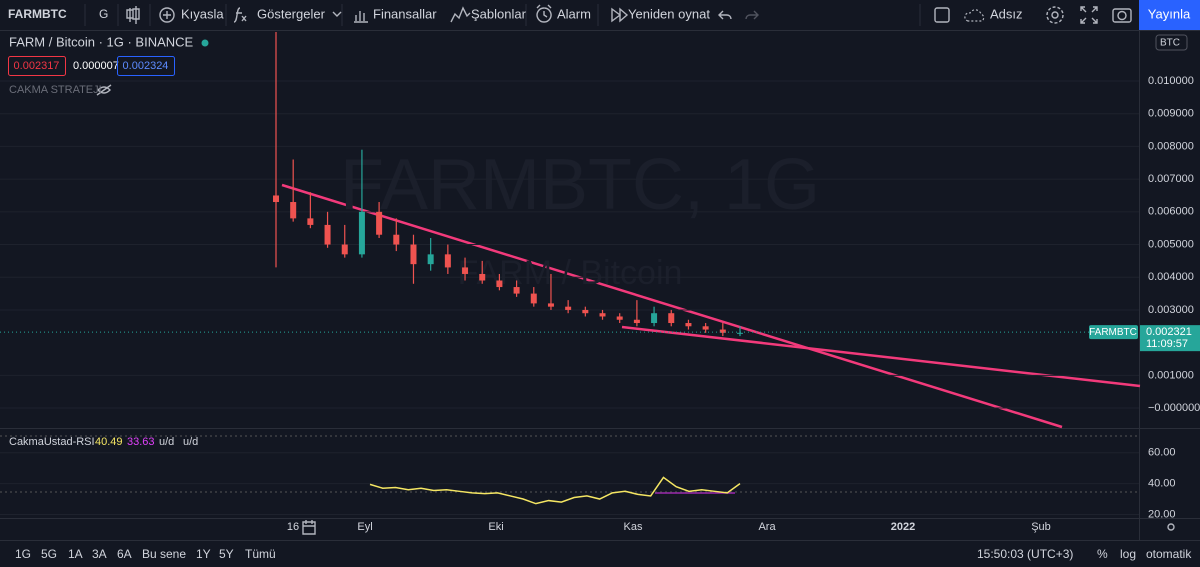 Image resolution: width=1200 pixels, height=567 pixels. I want to click on range-button: 1G, so click(23, 554).